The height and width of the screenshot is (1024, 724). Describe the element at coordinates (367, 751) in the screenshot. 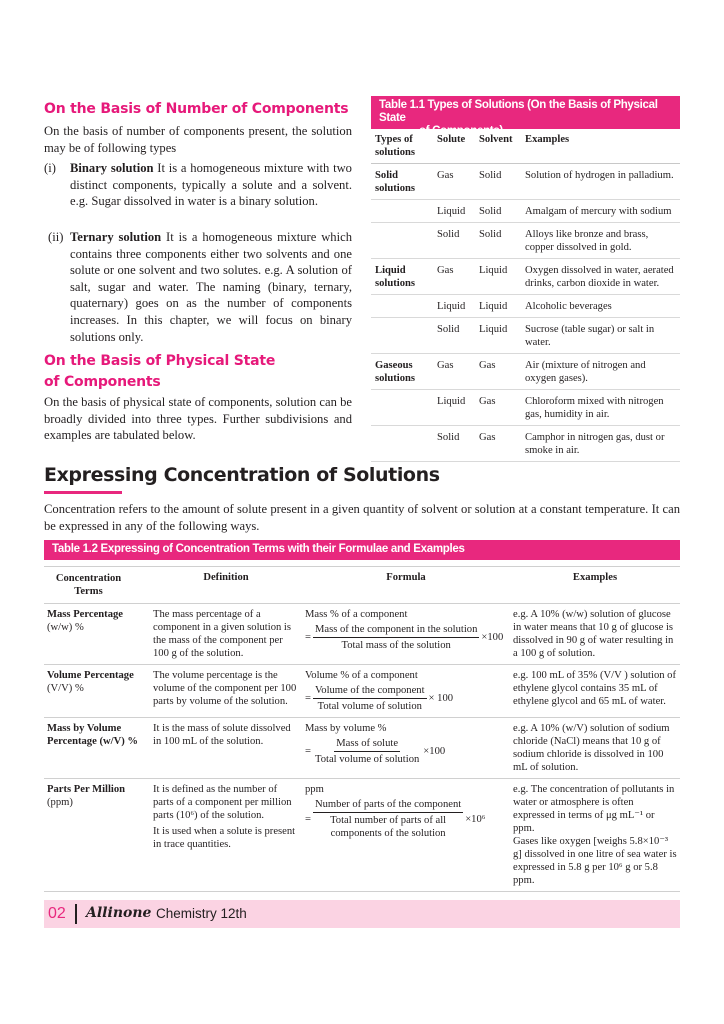

I see `fraction: Mass of solute Total volume of solution` at that location.